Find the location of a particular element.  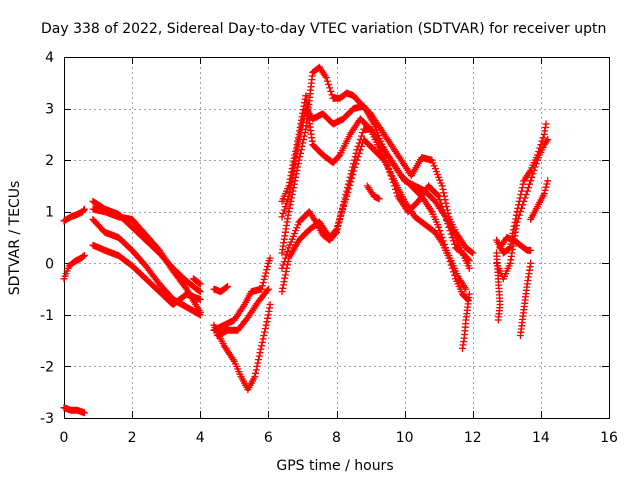

series-track-w is located at coordinates (515, 244).